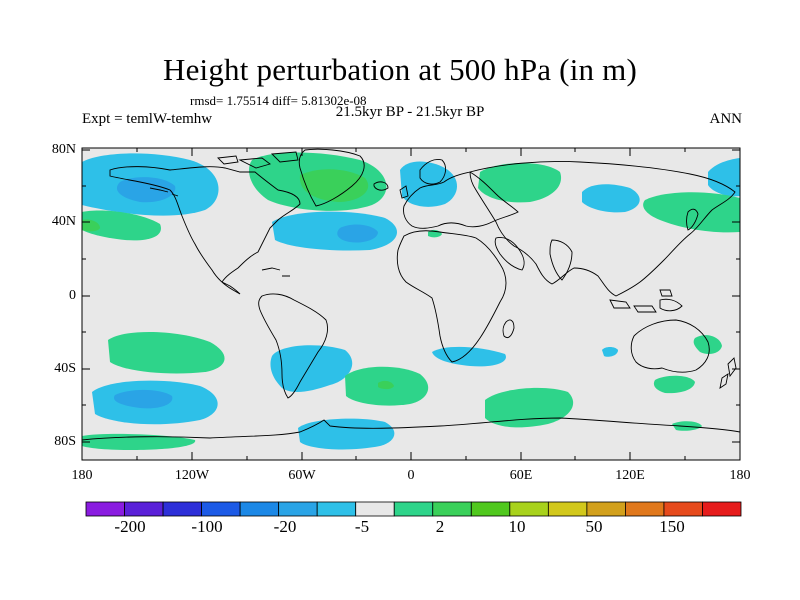 This screenshot has width=800, height=600. I want to click on colorbar-label: 2, so click(440, 526).